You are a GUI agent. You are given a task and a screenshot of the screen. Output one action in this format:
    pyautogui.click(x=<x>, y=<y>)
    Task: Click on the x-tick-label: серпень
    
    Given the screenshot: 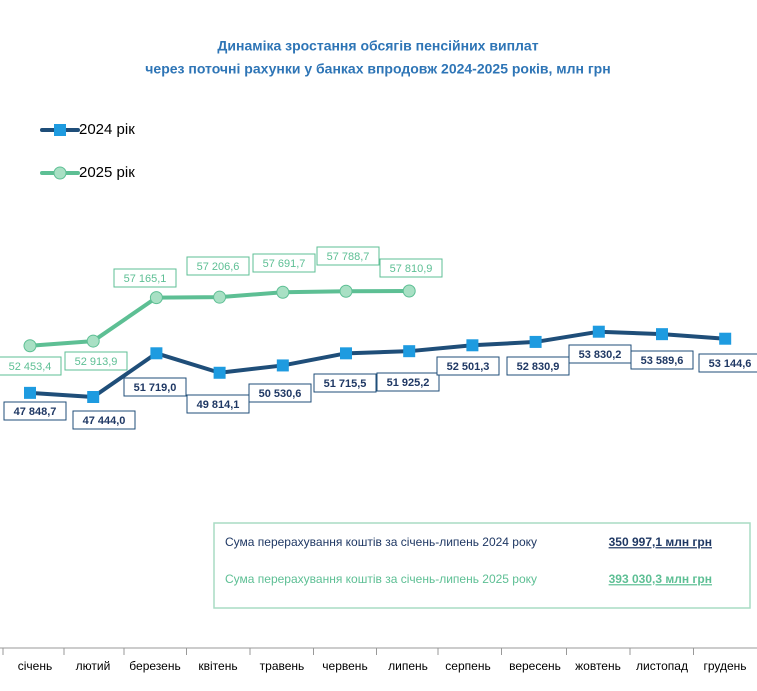 What is the action you would take?
    pyautogui.click(x=467, y=666)
    